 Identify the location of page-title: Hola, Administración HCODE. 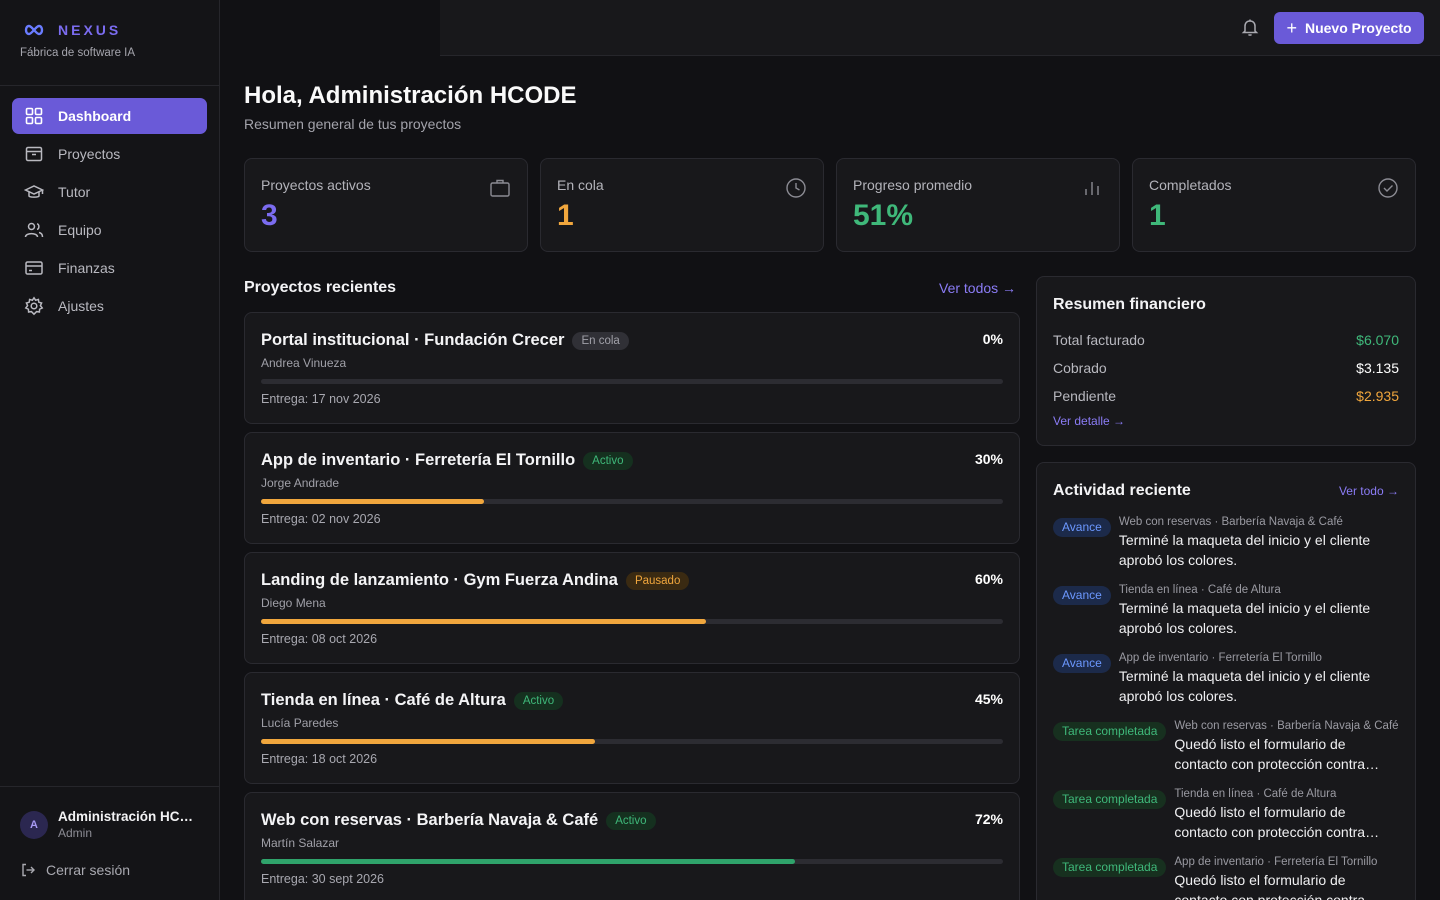
(410, 95).